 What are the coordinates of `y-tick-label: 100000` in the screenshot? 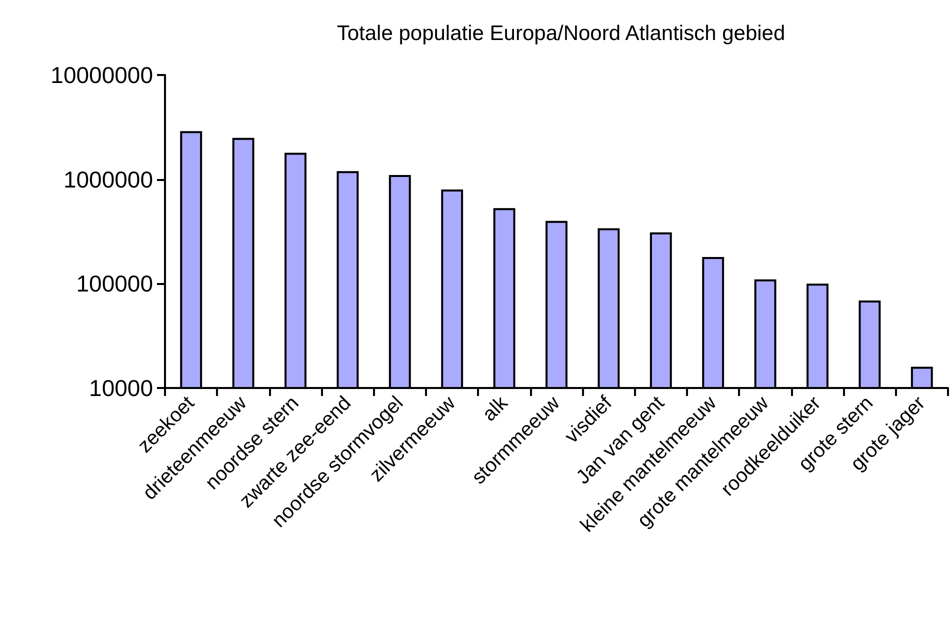 It's located at (114, 283).